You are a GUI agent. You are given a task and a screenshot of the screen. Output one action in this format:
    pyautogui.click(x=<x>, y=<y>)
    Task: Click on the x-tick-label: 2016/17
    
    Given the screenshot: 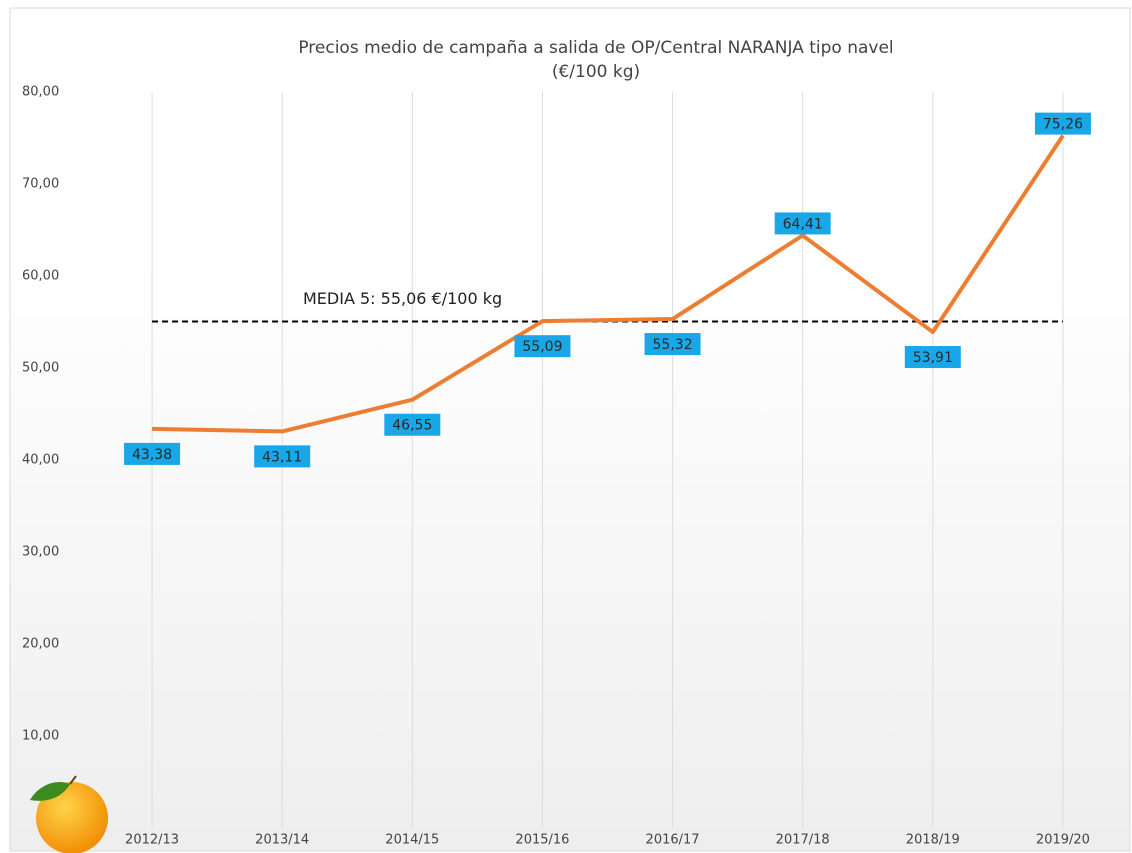 What is the action you would take?
    pyautogui.click(x=673, y=840)
    